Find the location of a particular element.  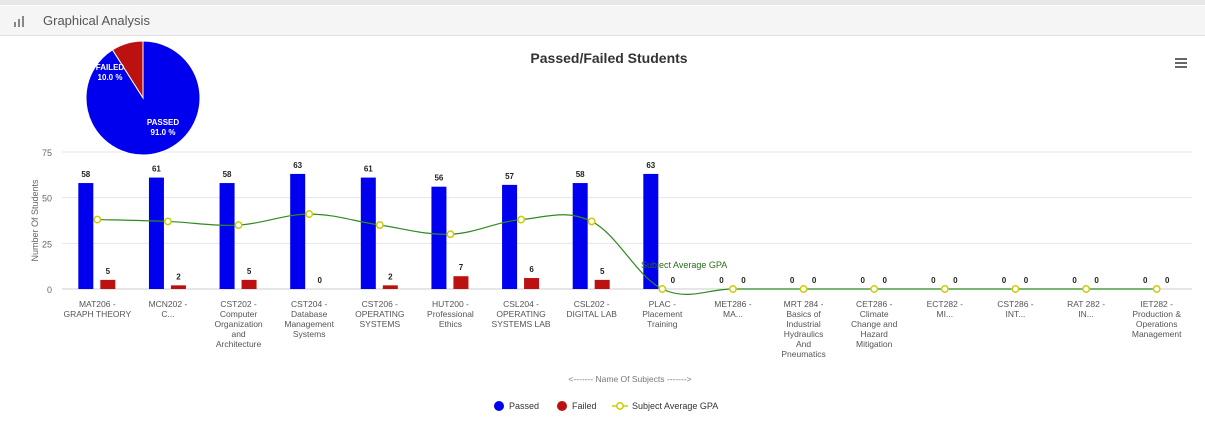

legend-label-failed: Failed is located at coordinates (584, 406).